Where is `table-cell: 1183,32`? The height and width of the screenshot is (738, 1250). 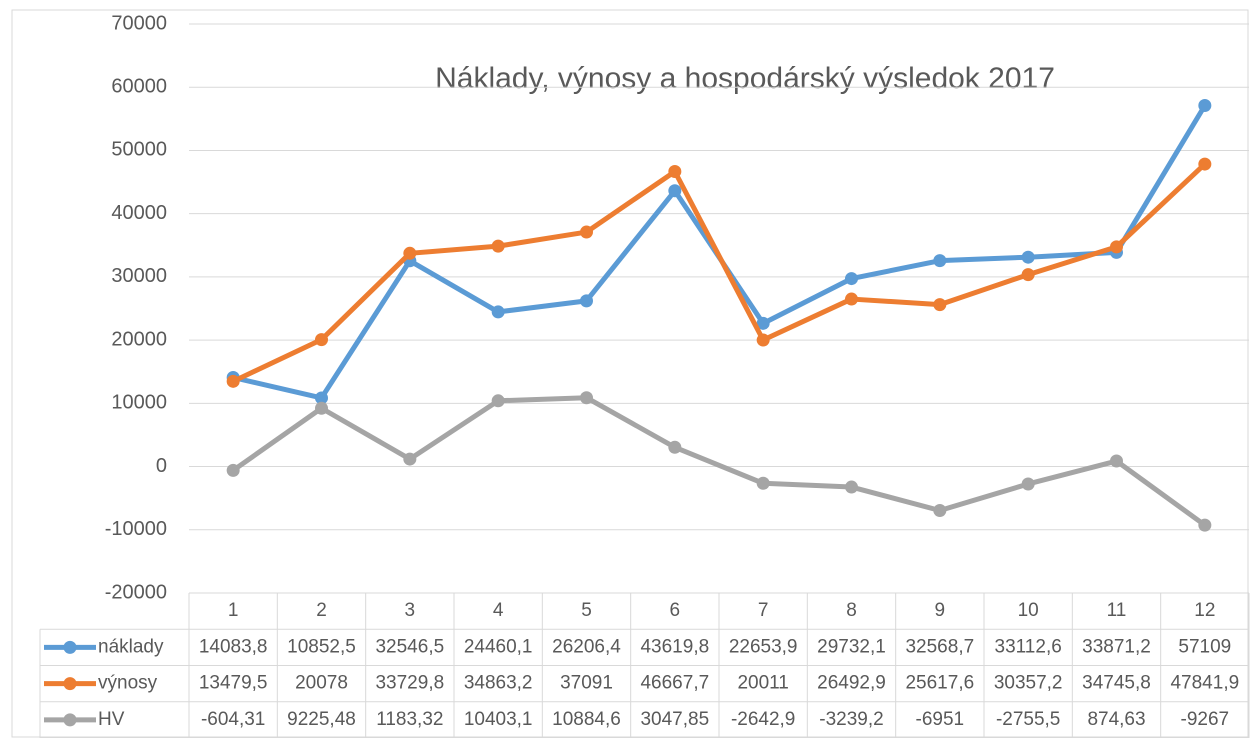 table-cell: 1183,32 is located at coordinates (409, 719).